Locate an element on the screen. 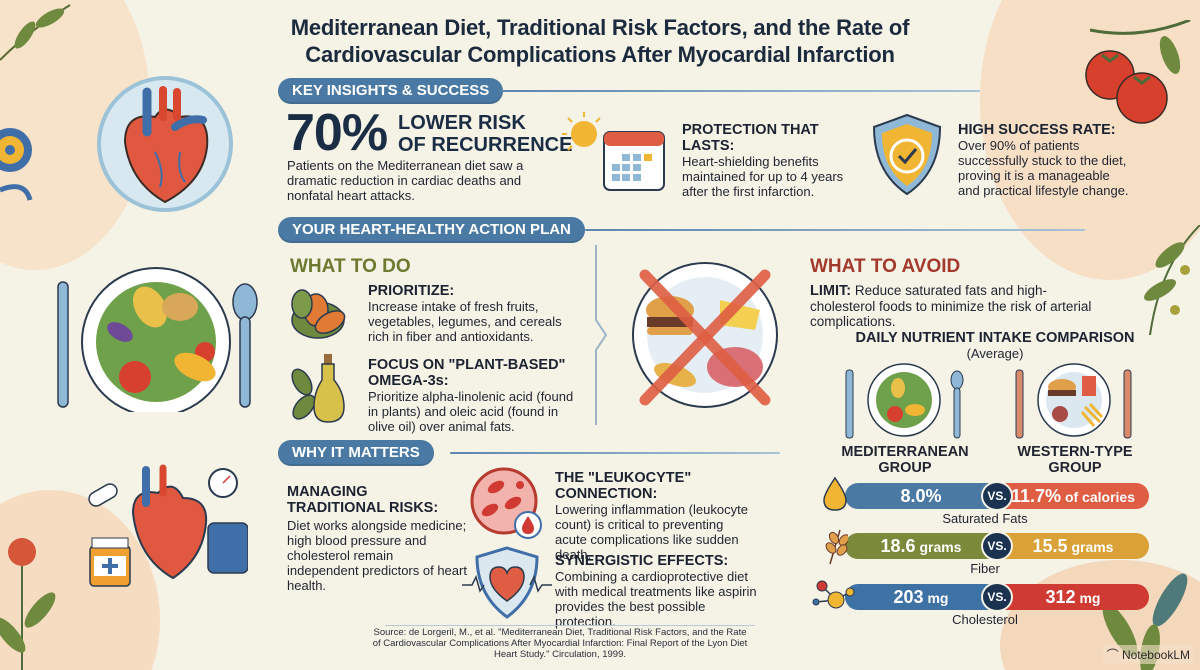  bar-value: 11.7% is located at coordinates (1036, 496).